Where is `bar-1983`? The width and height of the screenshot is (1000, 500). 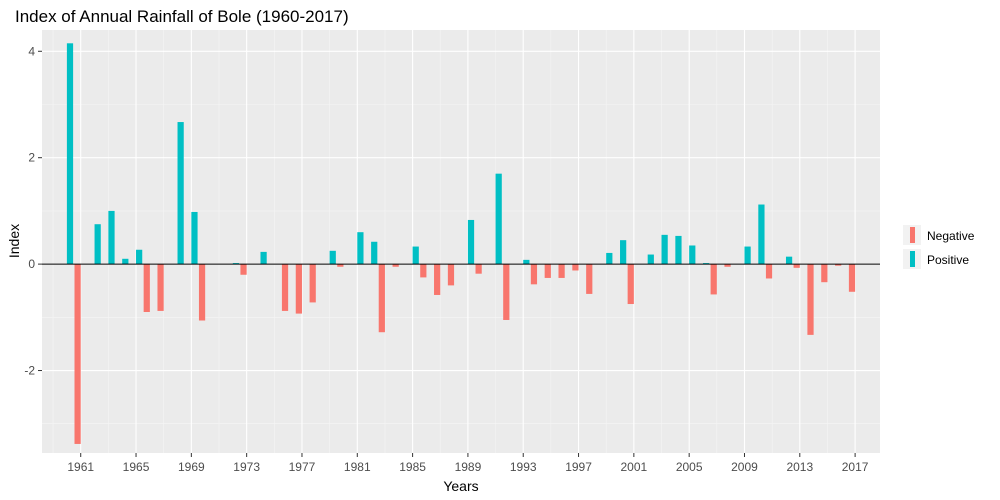
bar-1983 is located at coordinates (381, 298).